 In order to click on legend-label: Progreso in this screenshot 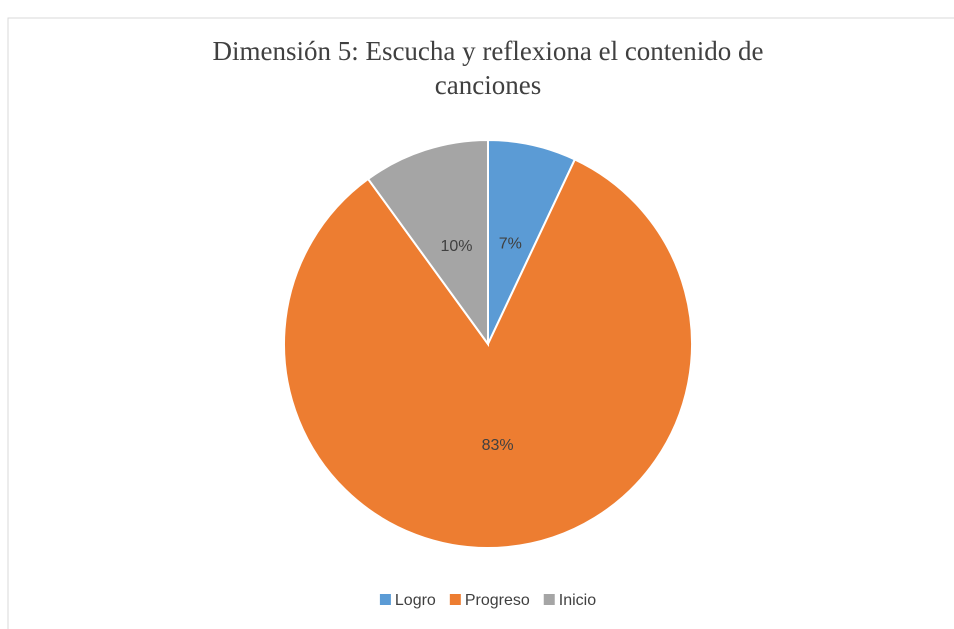, I will do `click(497, 600)`.